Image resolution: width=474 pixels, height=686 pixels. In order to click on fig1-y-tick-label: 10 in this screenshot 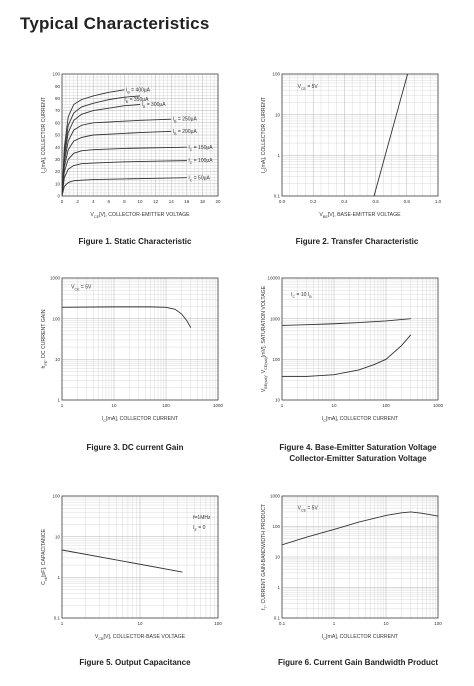, I will do `click(58, 183)`.